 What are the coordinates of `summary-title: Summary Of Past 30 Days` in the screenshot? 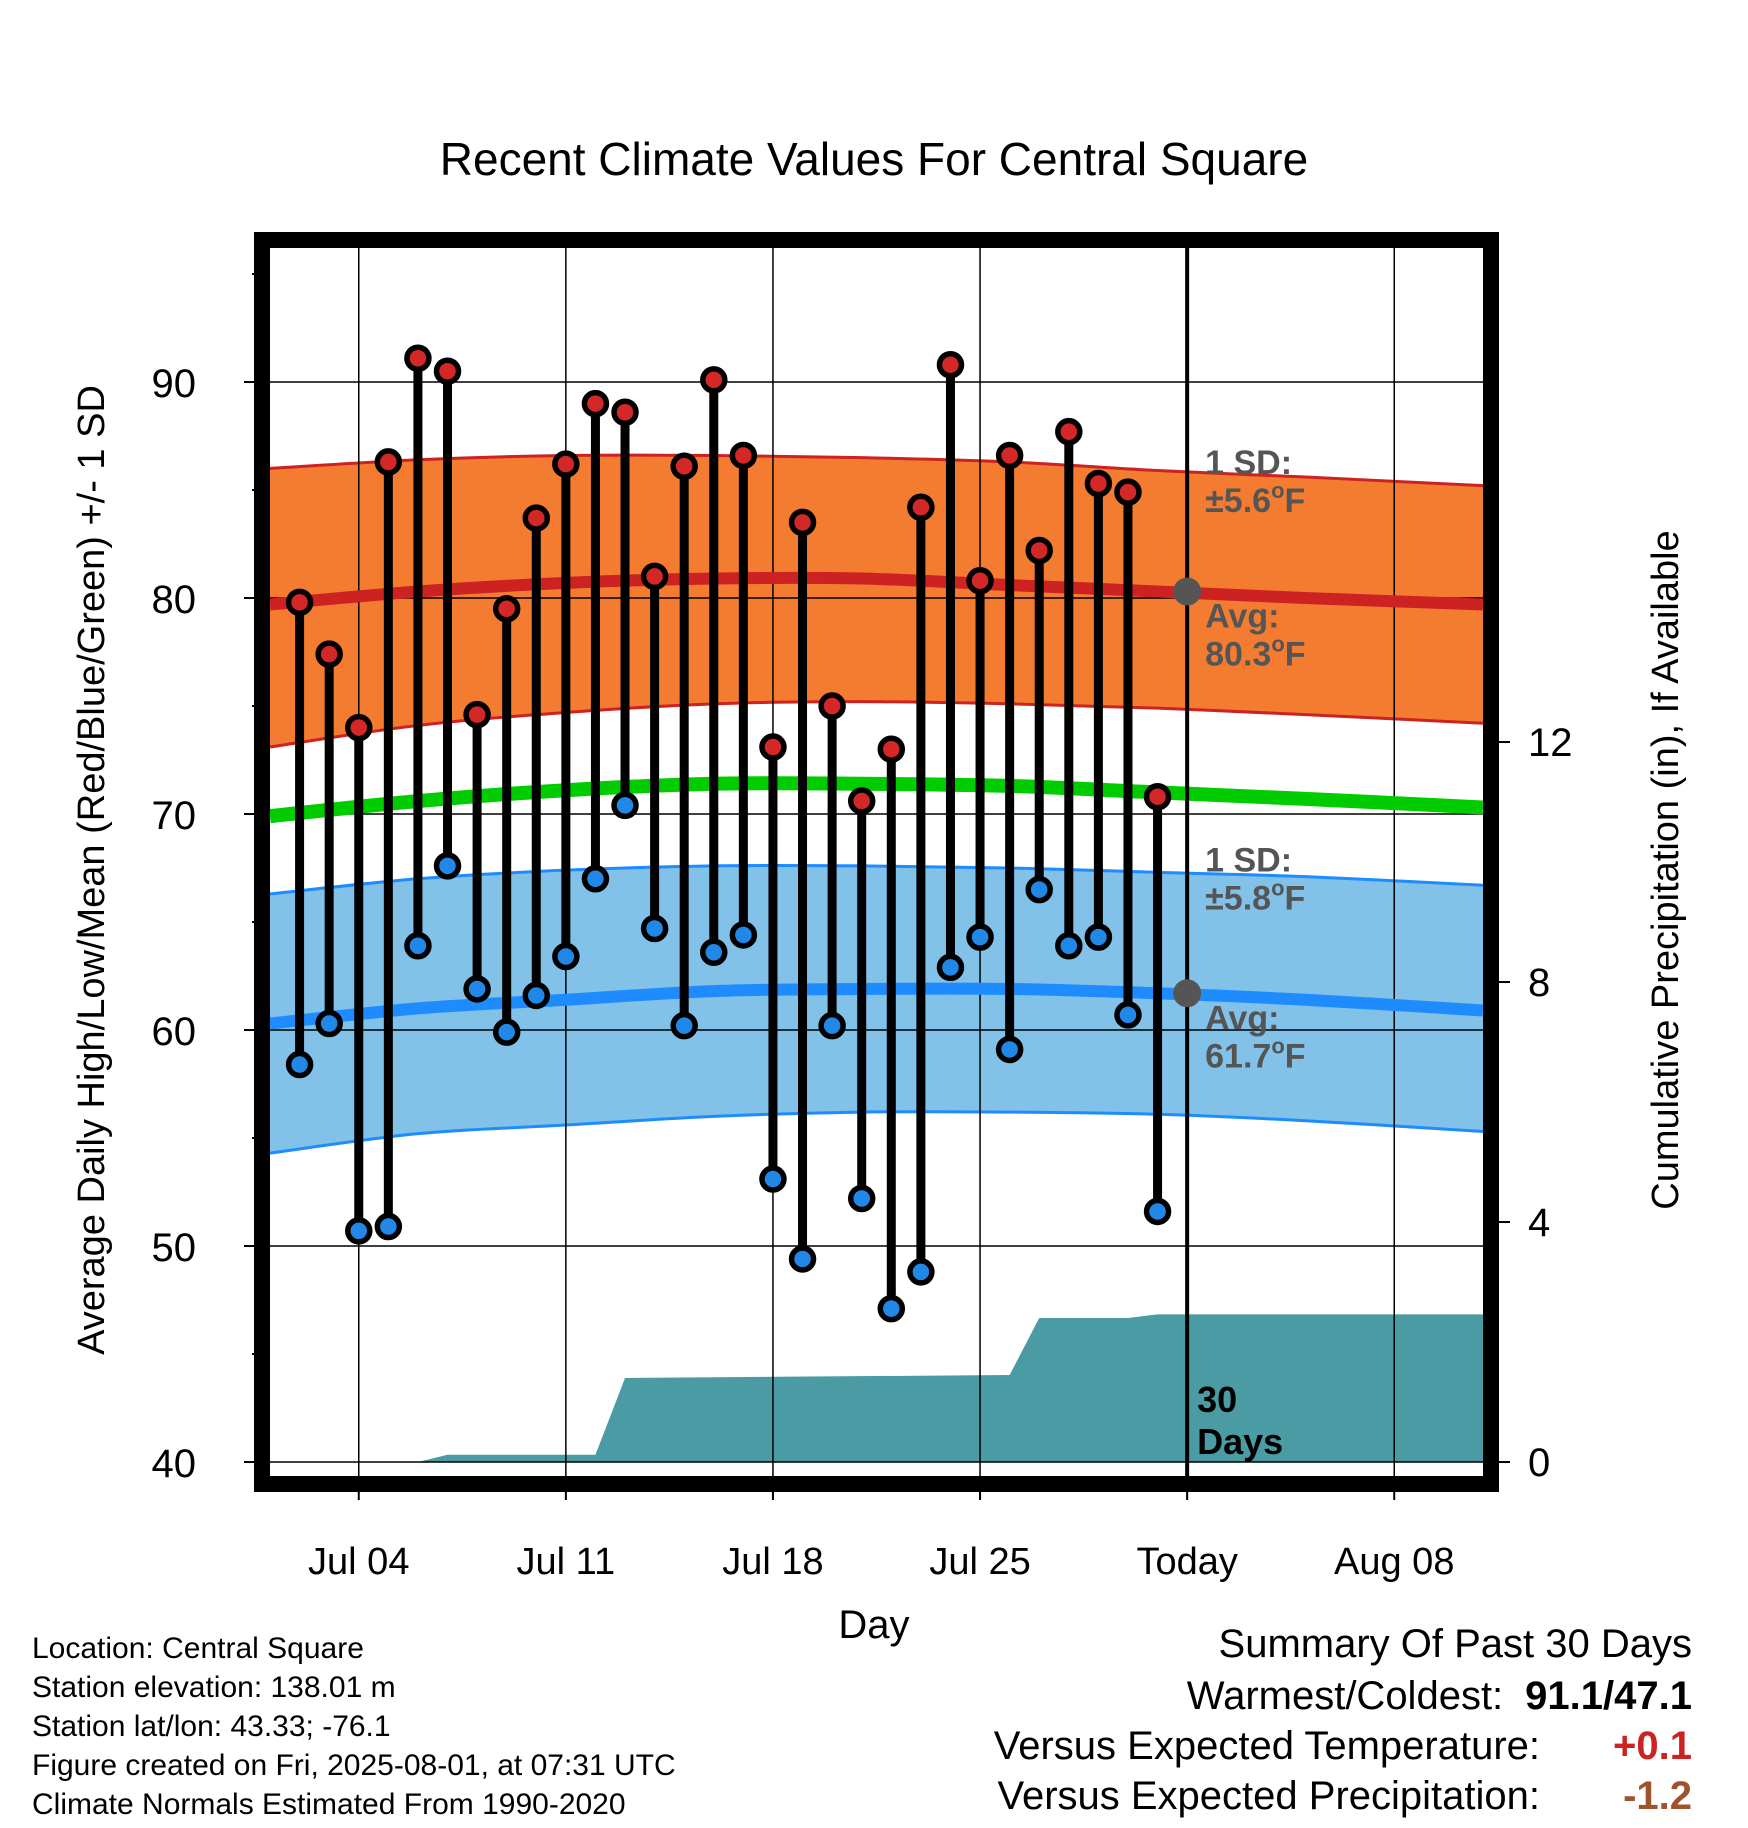 It's located at (1455, 1644).